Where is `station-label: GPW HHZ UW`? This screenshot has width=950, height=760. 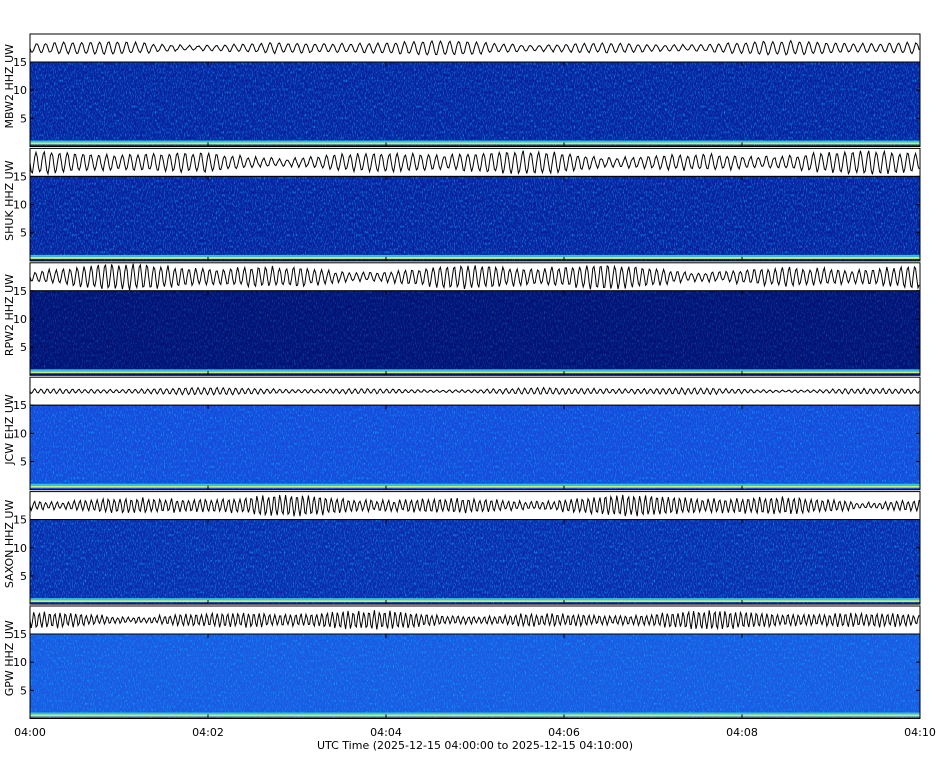
station-label: GPW HHZ UW is located at coordinates (9, 658).